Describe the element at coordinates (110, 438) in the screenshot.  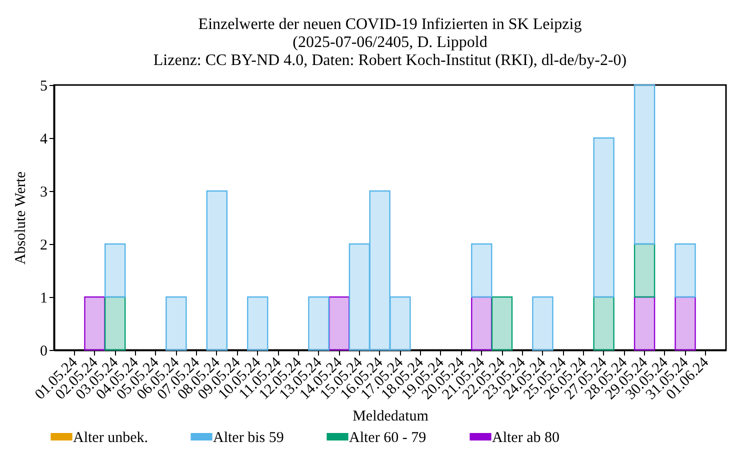
I see `legend-label: Alter unbek.` at that location.